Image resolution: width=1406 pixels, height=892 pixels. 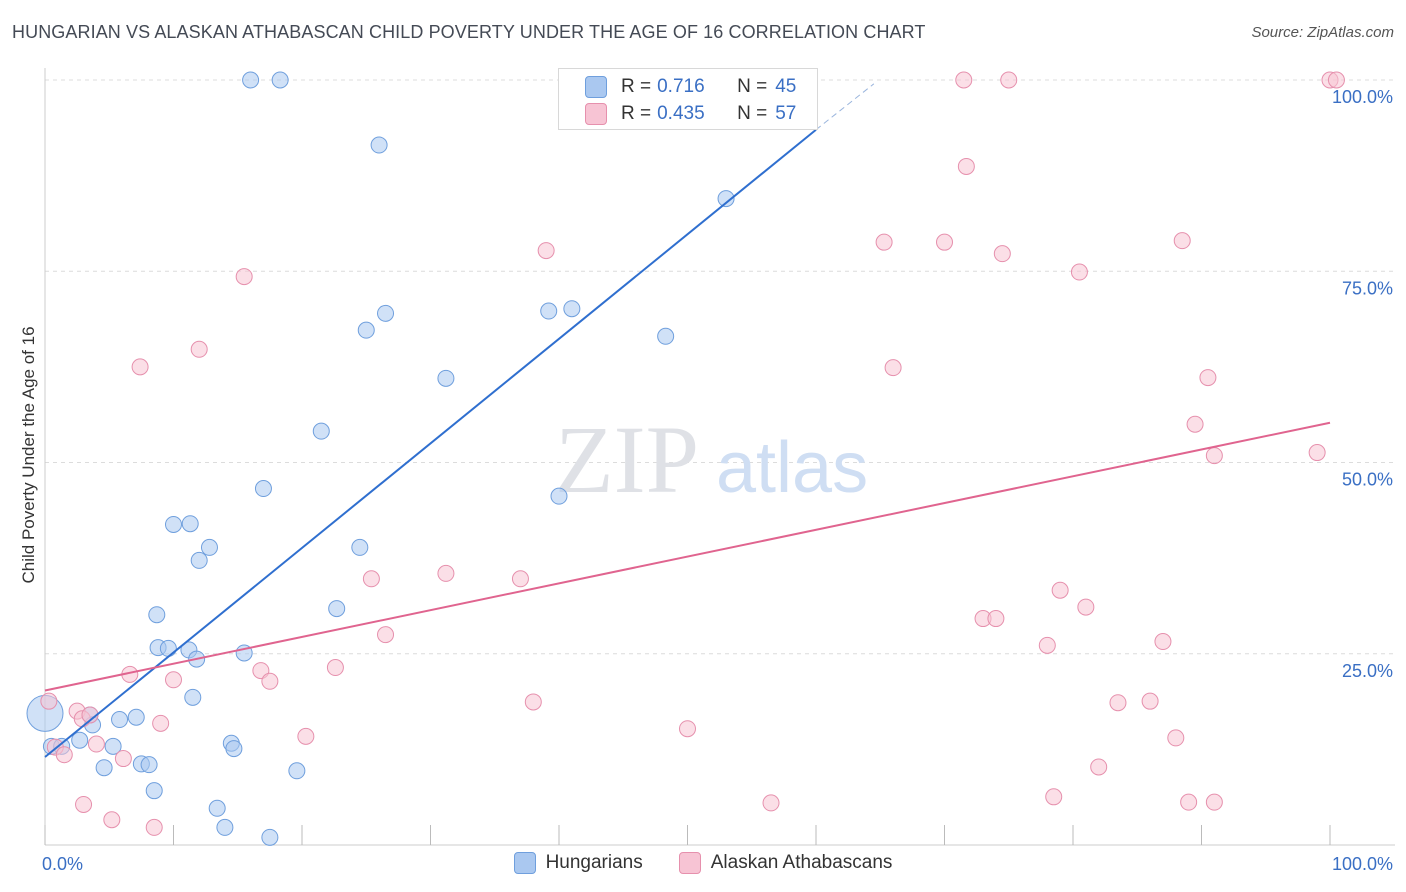 I want to click on stats-swatch-hungarians, so click(x=596, y=87).